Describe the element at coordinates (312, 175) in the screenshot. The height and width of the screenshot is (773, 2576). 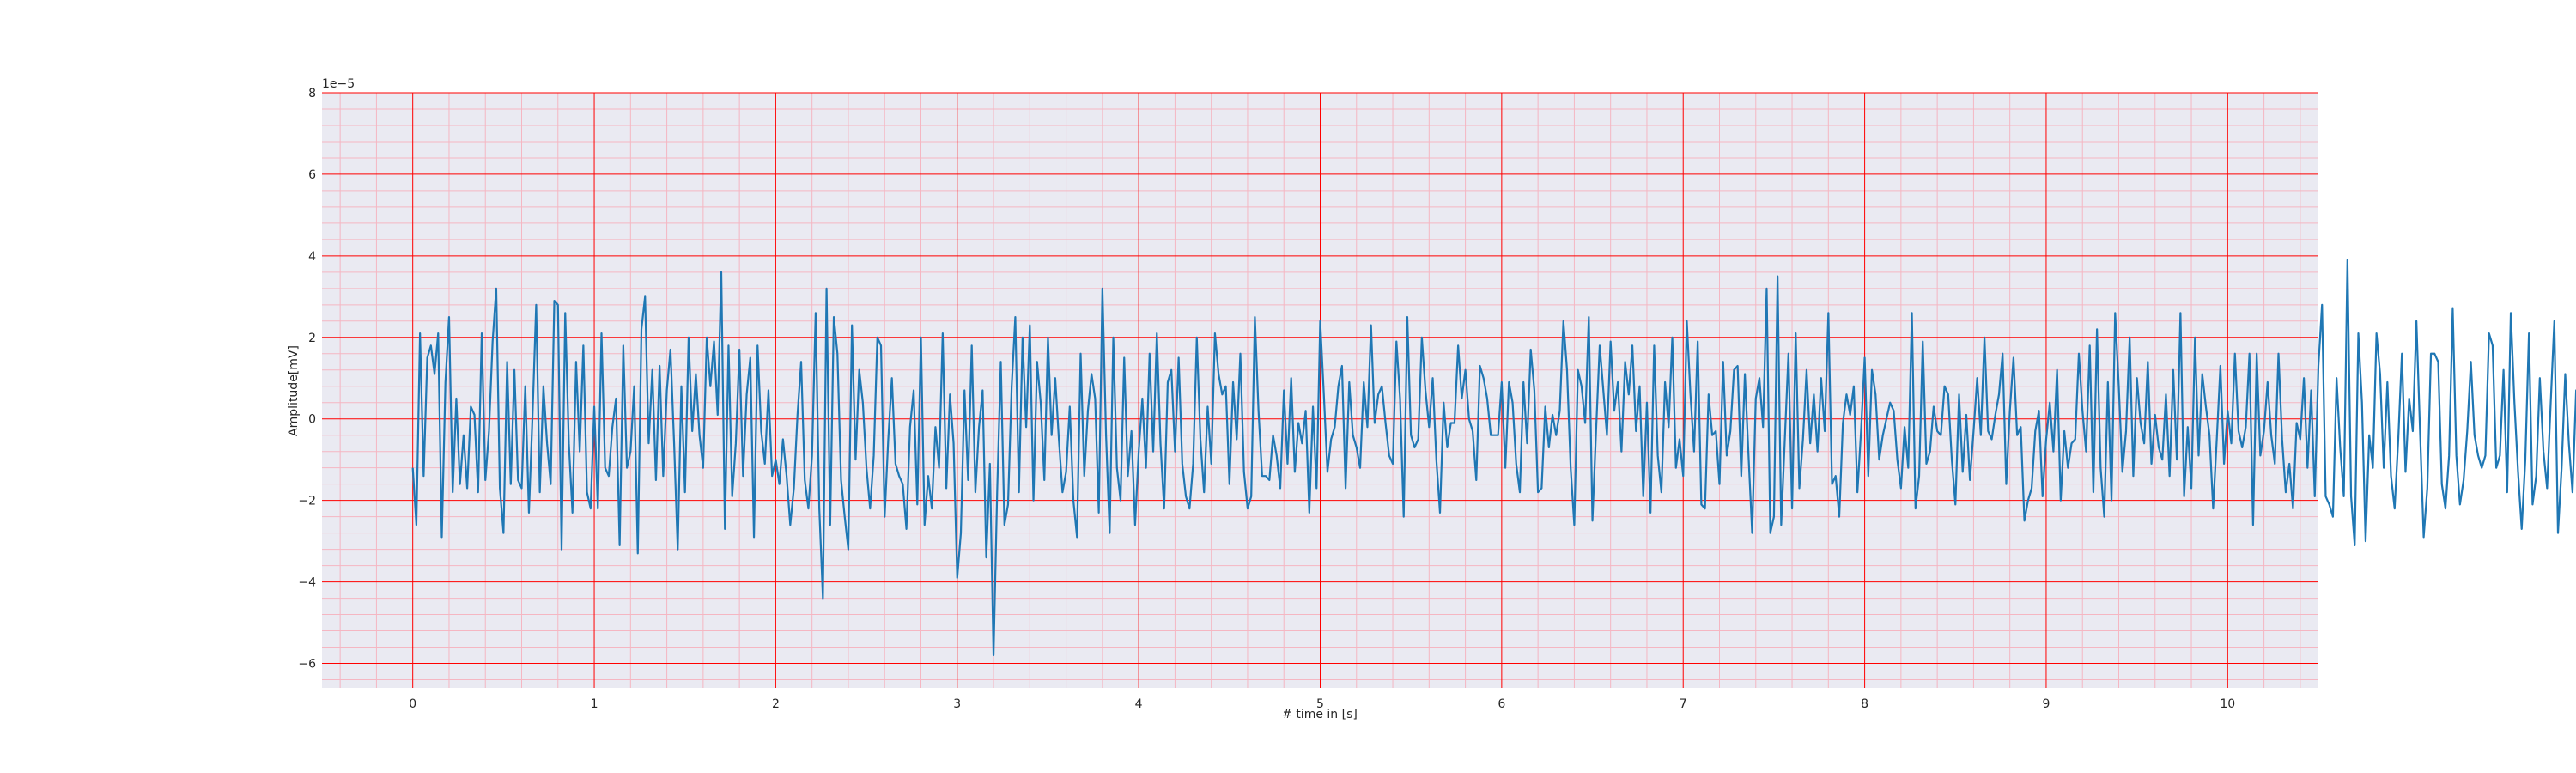
I see `y-tick-label: 6` at that location.